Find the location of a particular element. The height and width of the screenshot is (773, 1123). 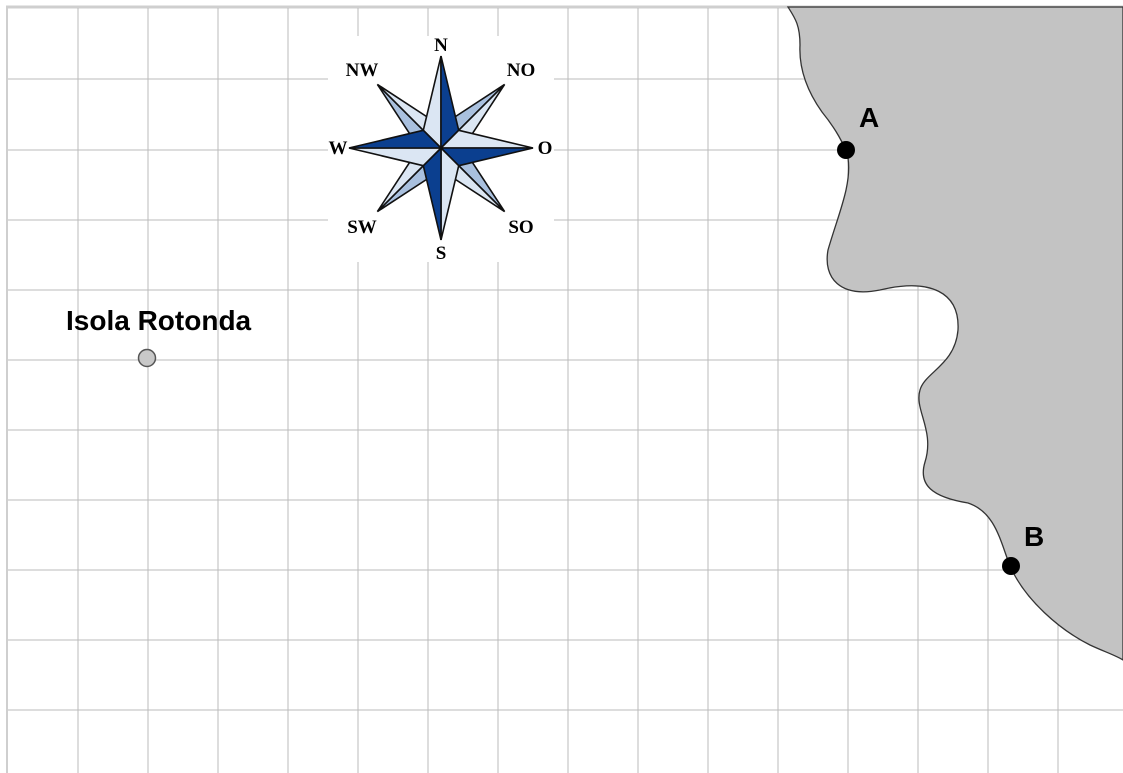

compass-label-southwest: SW is located at coordinates (362, 227).